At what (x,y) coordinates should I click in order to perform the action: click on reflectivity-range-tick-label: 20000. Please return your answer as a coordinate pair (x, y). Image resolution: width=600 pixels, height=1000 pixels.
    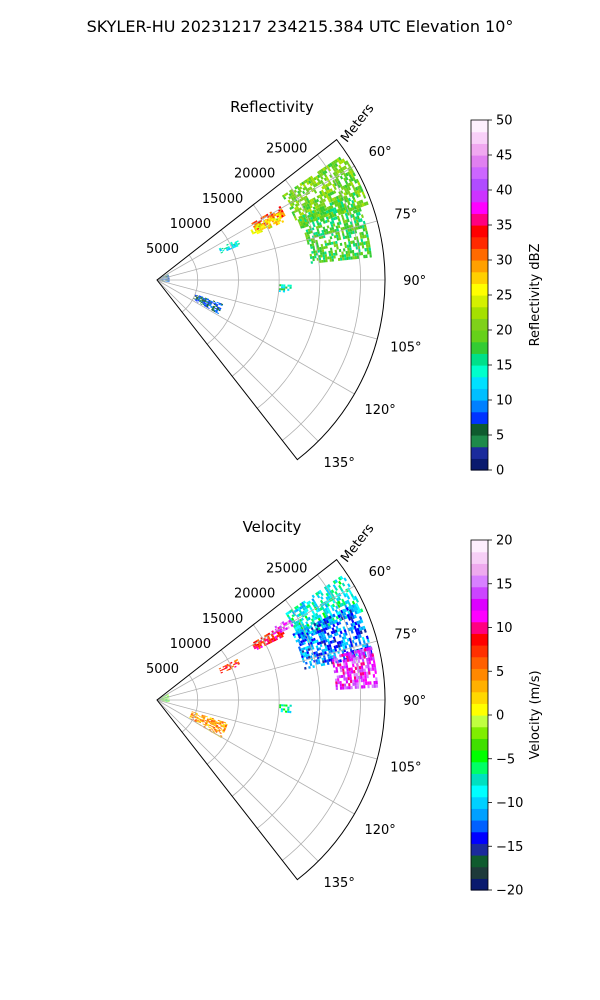
    Looking at the image, I should click on (254, 174).